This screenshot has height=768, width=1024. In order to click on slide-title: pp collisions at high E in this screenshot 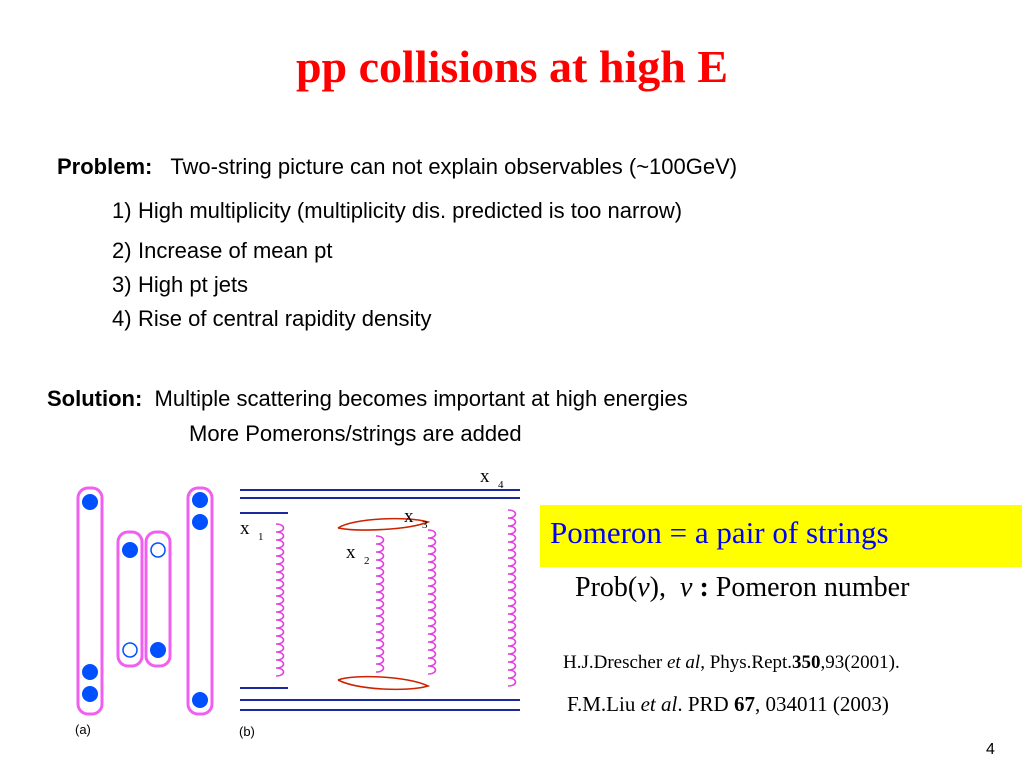, I will do `click(512, 66)`.